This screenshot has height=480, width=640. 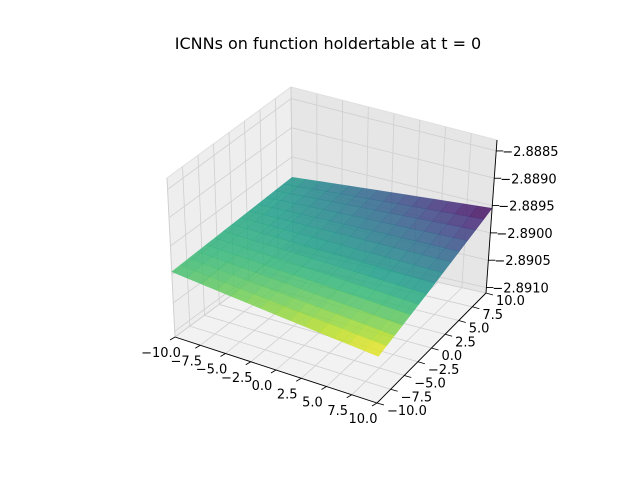 What do you see at coordinates (186, 361) in the screenshot?
I see `x-tick-label: −7.5` at bounding box center [186, 361].